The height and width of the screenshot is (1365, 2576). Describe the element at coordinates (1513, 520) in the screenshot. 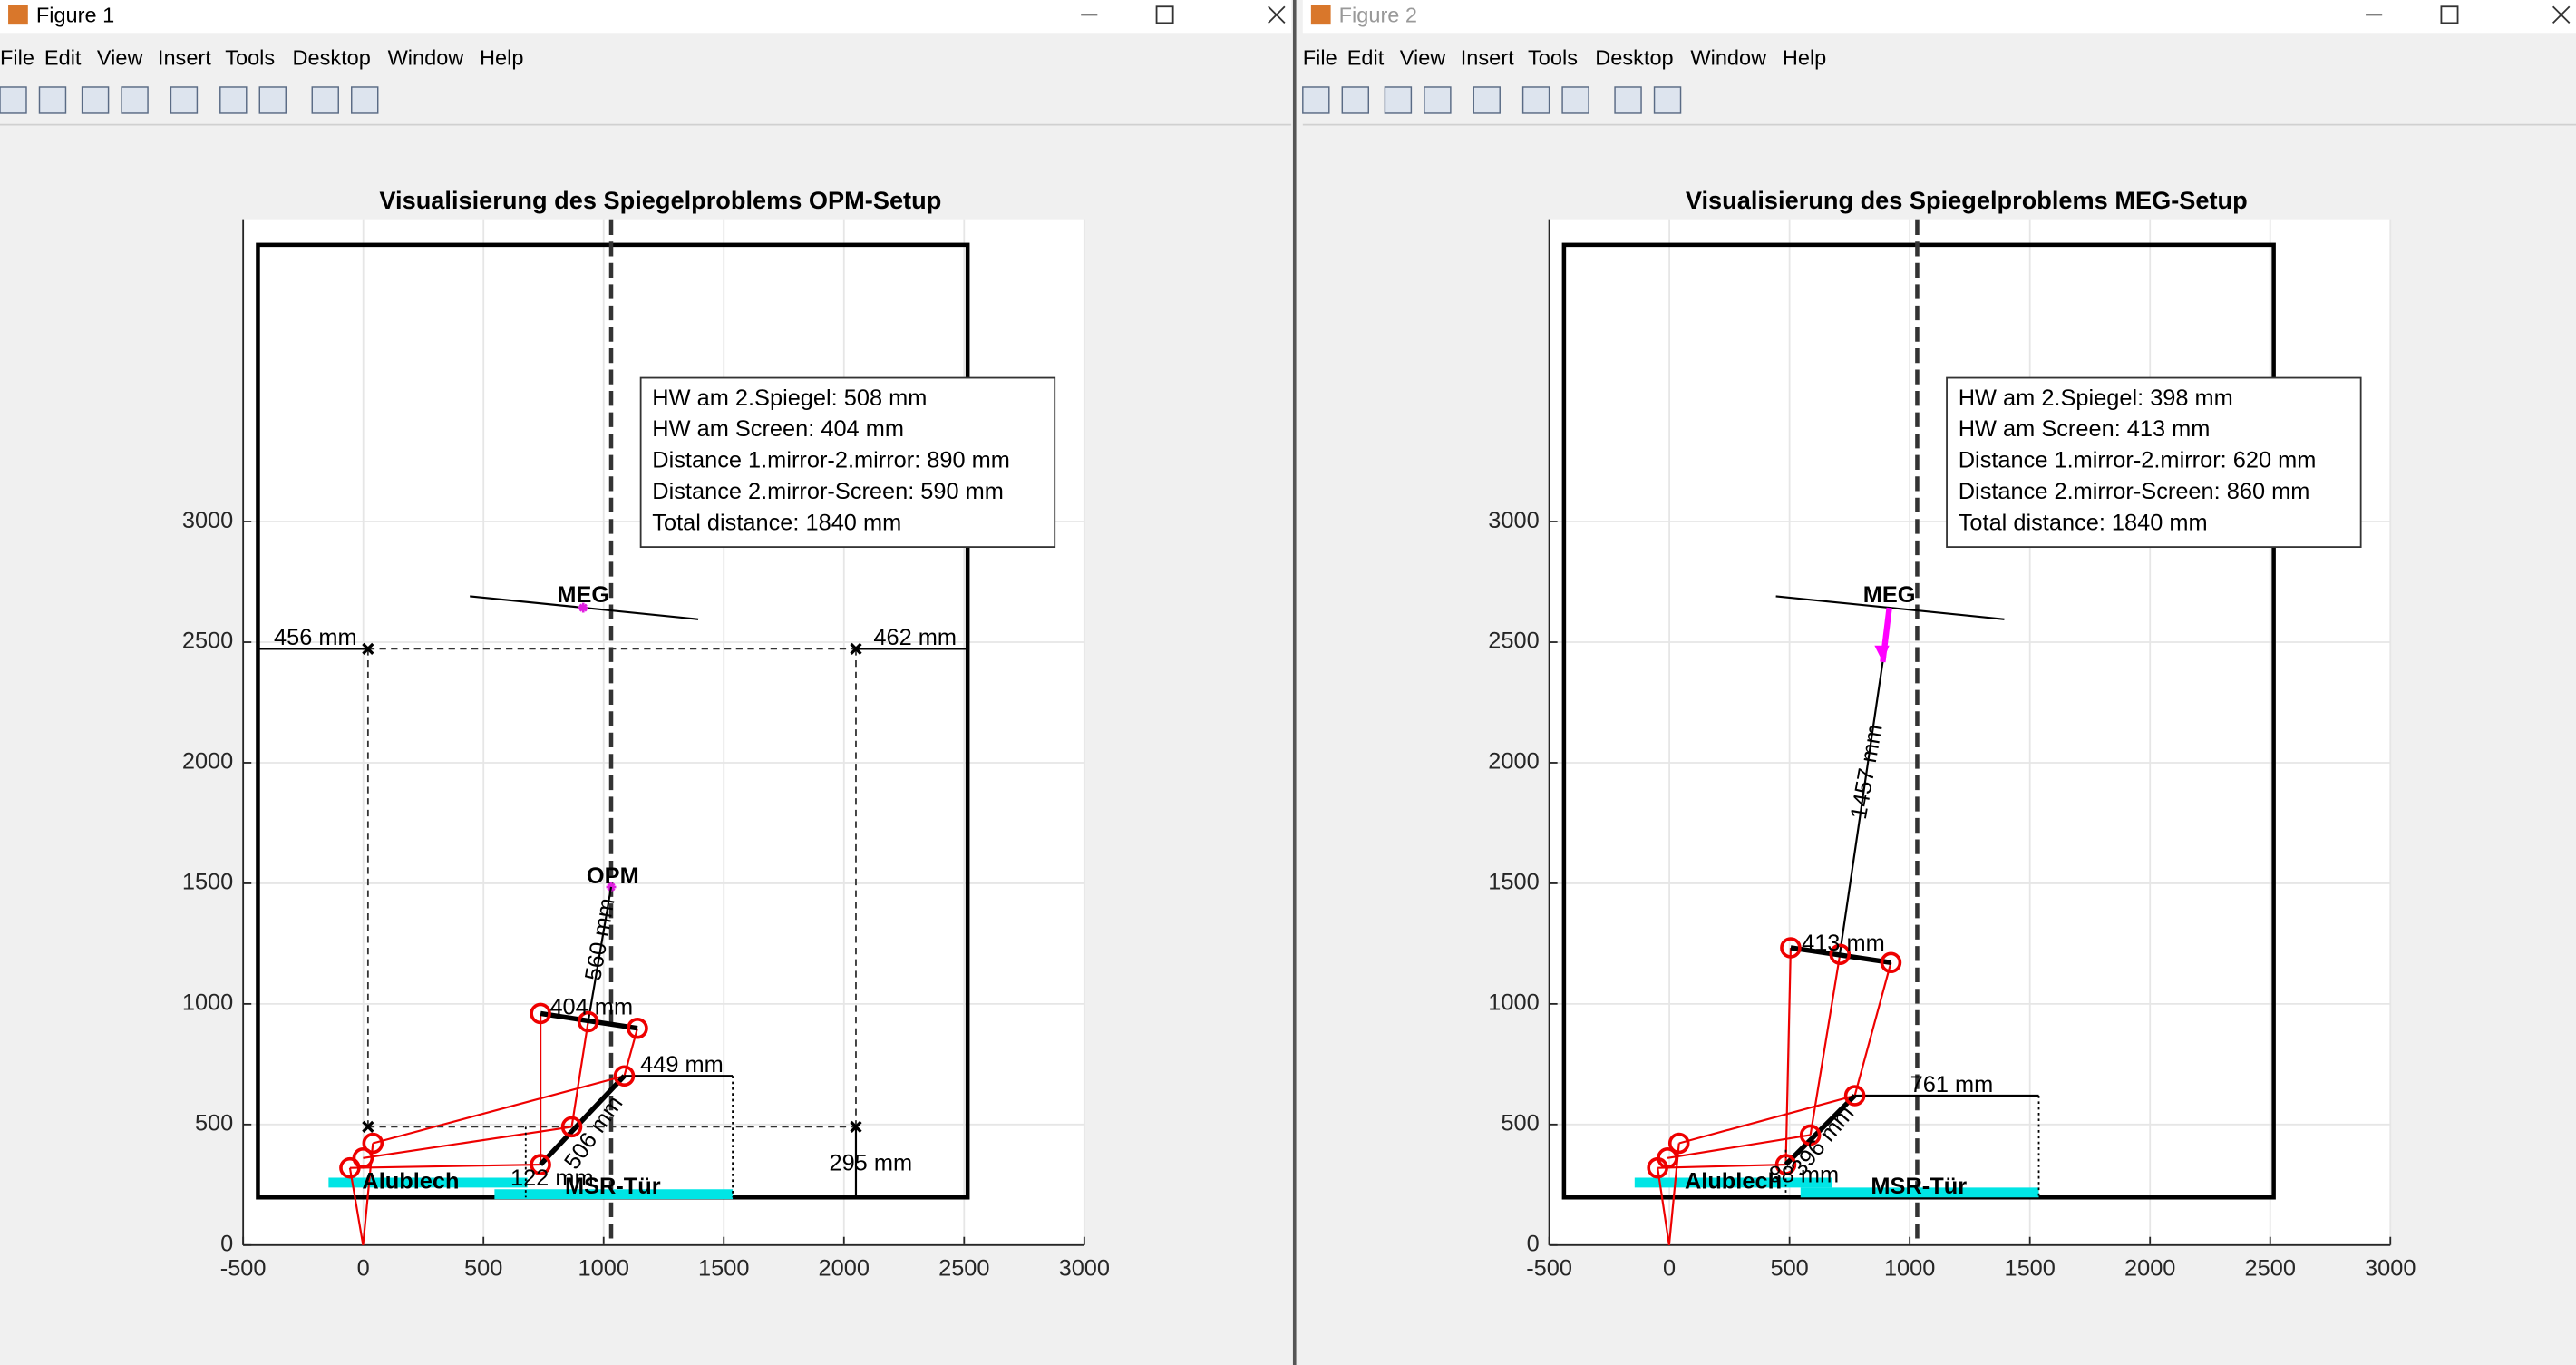

I see `y-tick-label: 3000` at that location.